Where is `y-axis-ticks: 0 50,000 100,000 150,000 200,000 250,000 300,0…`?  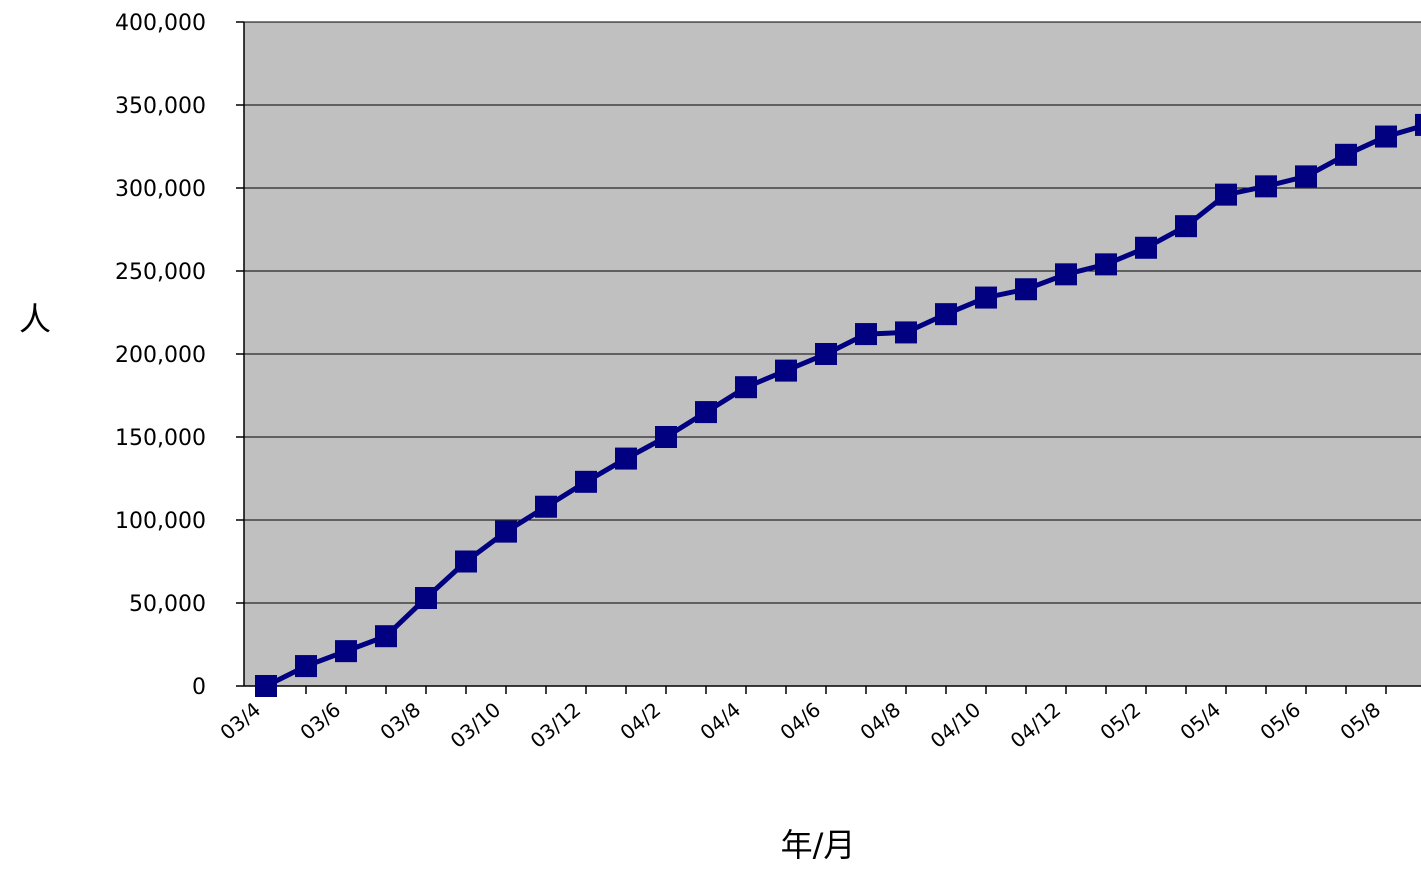
y-axis-ticks: 0 50,000 100,000 150,000 200,000 250,000 300,0… is located at coordinates (179, 355).